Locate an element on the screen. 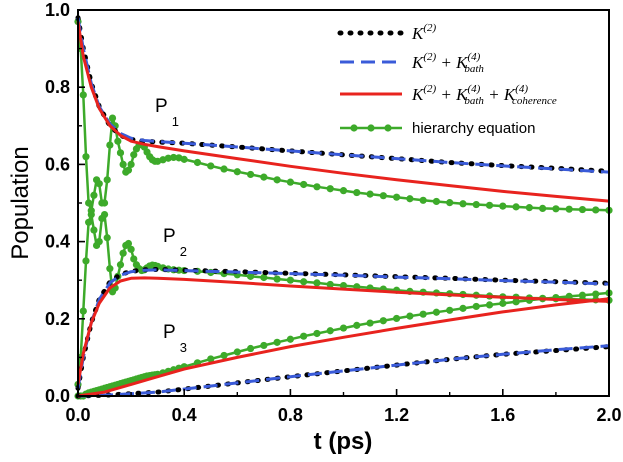 The width and height of the screenshot is (623, 462). y-tick-label: 1.0 is located at coordinates (57, 10).